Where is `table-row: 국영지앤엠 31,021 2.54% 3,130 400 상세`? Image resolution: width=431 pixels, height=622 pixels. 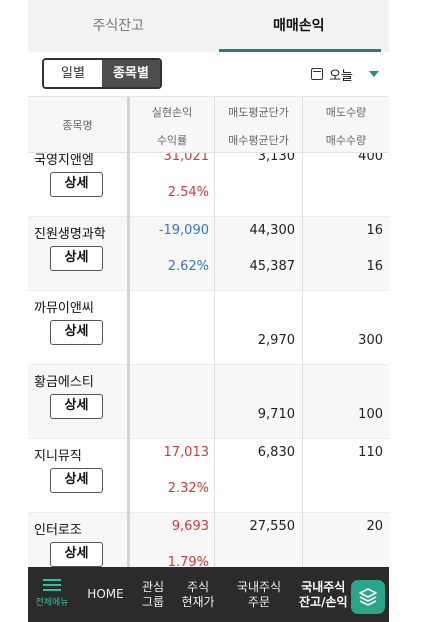 table-row: 국영지앤엠 31,021 2.54% 3,130 400 상세 is located at coordinates (208, 185).